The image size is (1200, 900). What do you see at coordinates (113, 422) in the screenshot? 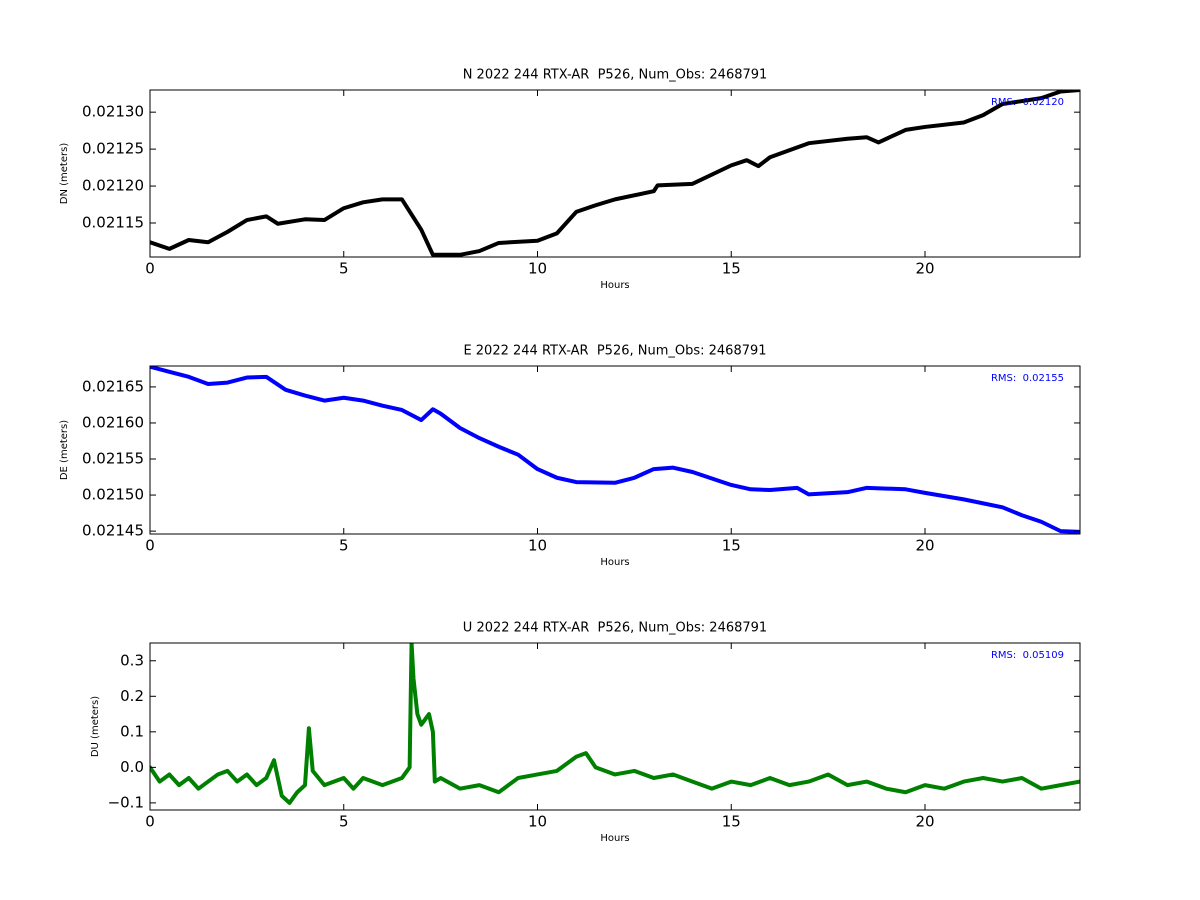
I see `y-tick-label: 0.02160` at bounding box center [113, 422].